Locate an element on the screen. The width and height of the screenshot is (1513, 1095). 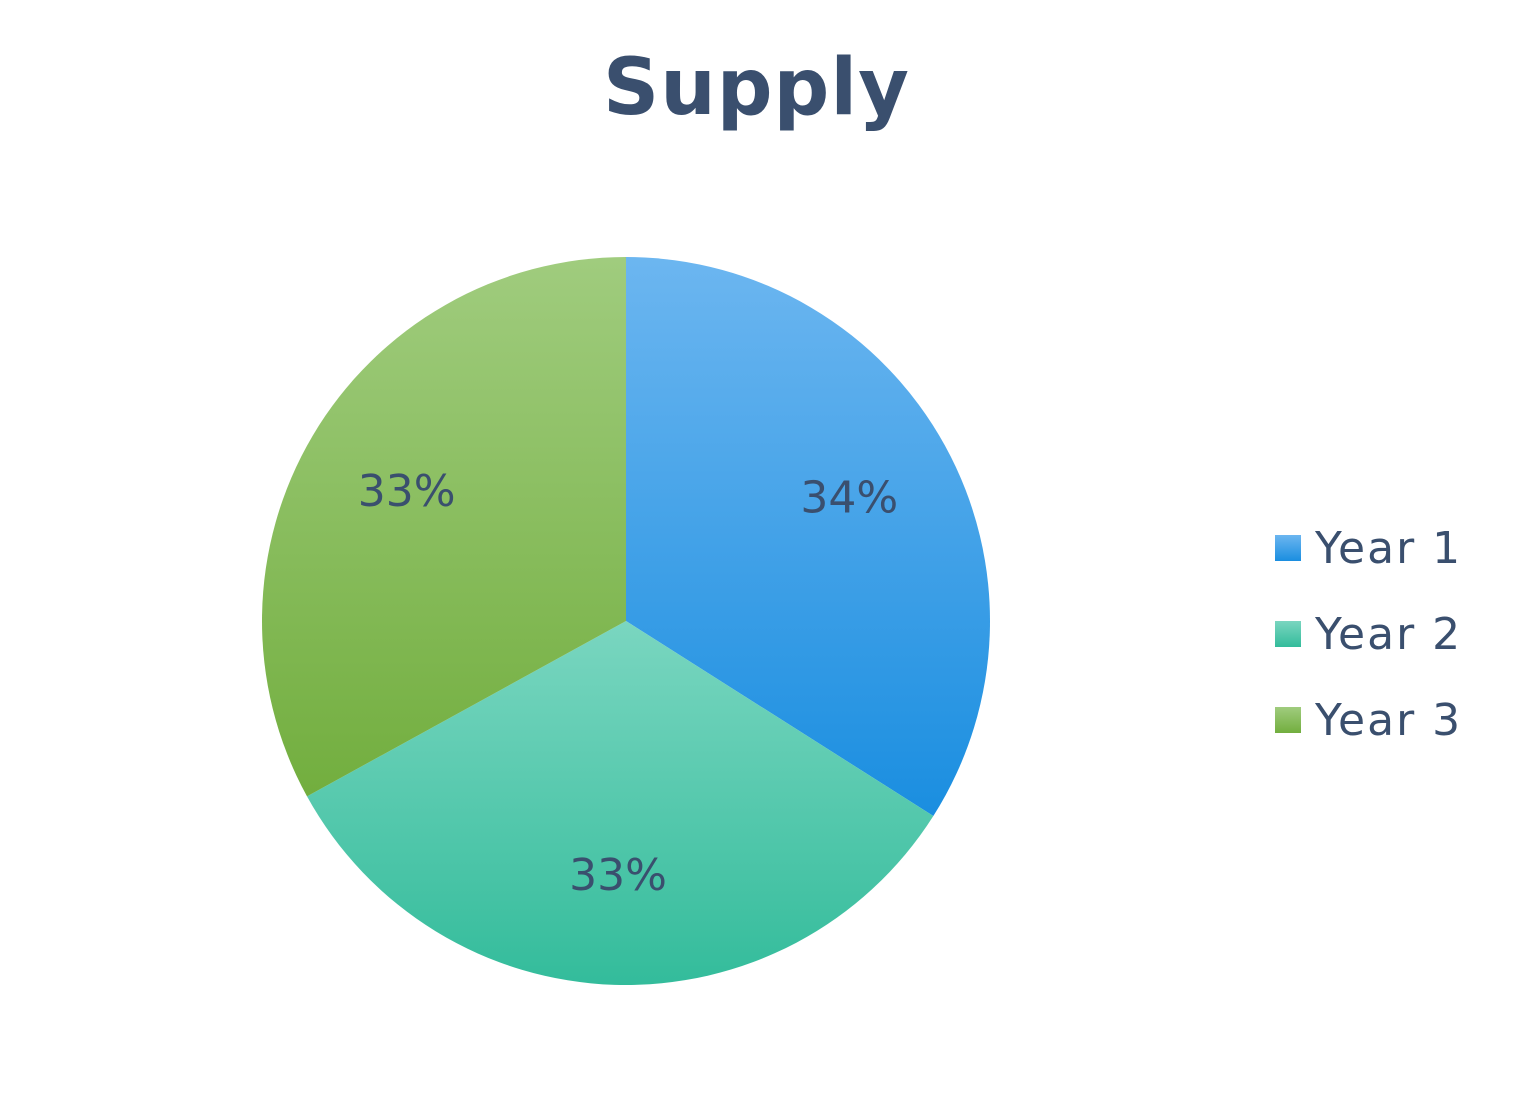
data-labels: 34% 33% 33% is located at coordinates (628, 683).